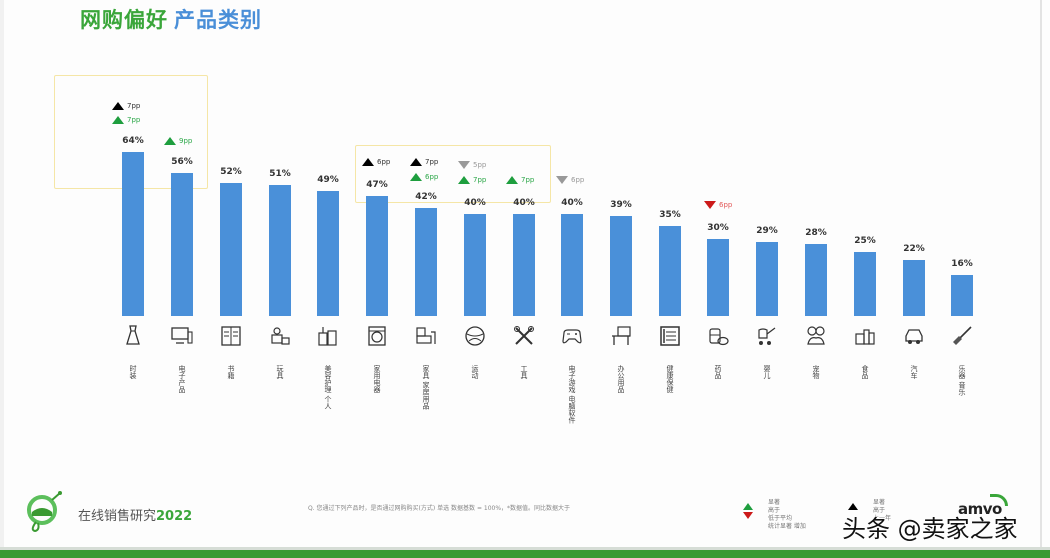 The height and width of the screenshot is (558, 1050). What do you see at coordinates (748, 511) in the screenshot?
I see `legend-updown-icon` at bounding box center [748, 511].